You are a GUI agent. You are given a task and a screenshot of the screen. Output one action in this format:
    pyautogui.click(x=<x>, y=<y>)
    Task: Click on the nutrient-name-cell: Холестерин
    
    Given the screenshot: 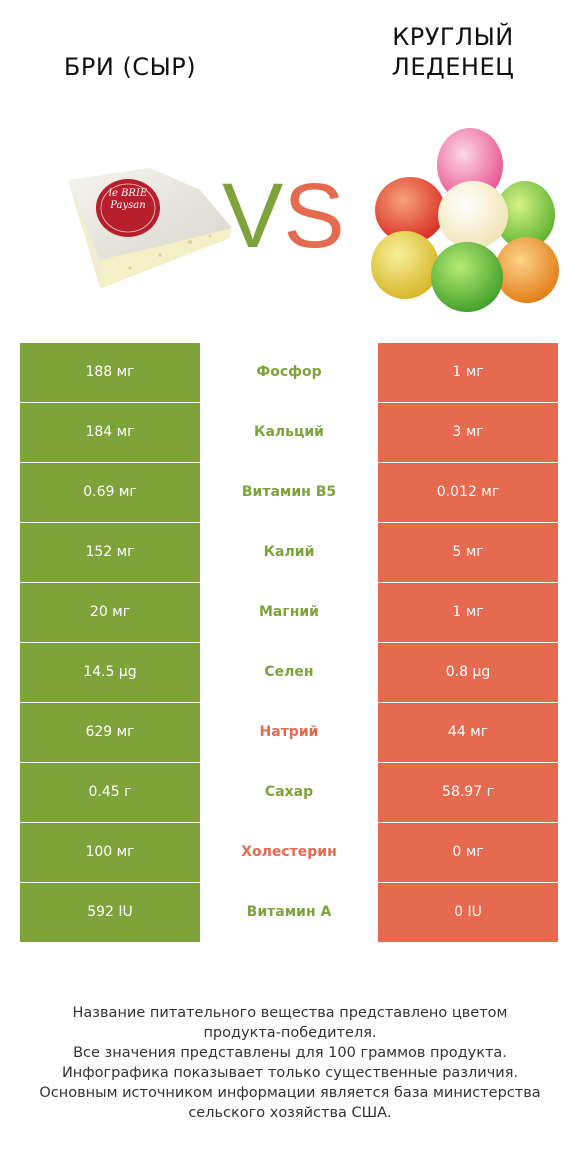 What is the action you would take?
    pyautogui.click(x=289, y=852)
    